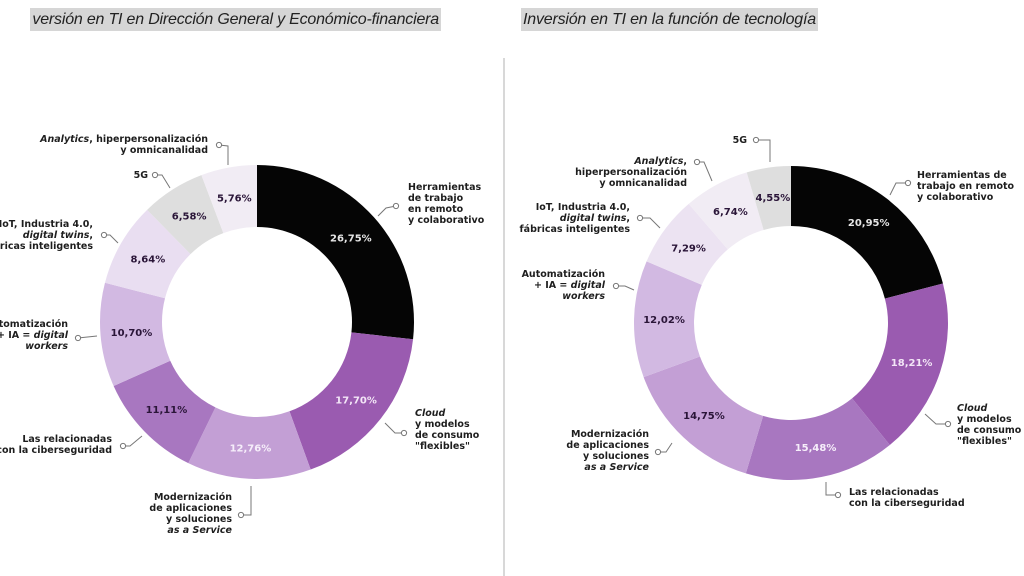 The height and width of the screenshot is (576, 1024). Describe the element at coordinates (730, 212) in the screenshot. I see `slice-value-label: 6,74%` at that location.